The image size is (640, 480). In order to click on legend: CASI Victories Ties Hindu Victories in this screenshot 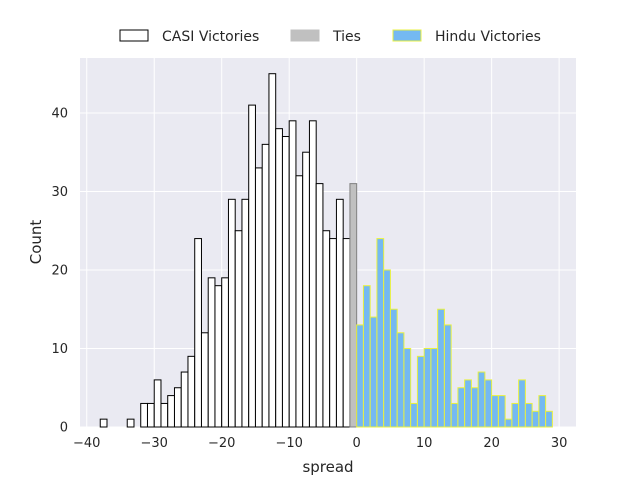, I will do `click(330, 37)`.